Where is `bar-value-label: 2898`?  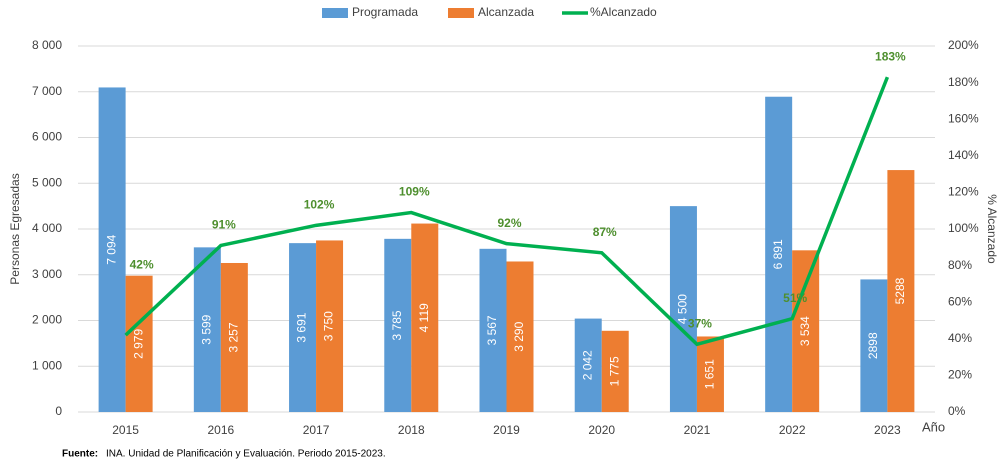 bar-value-label: 2898 is located at coordinates (873, 345).